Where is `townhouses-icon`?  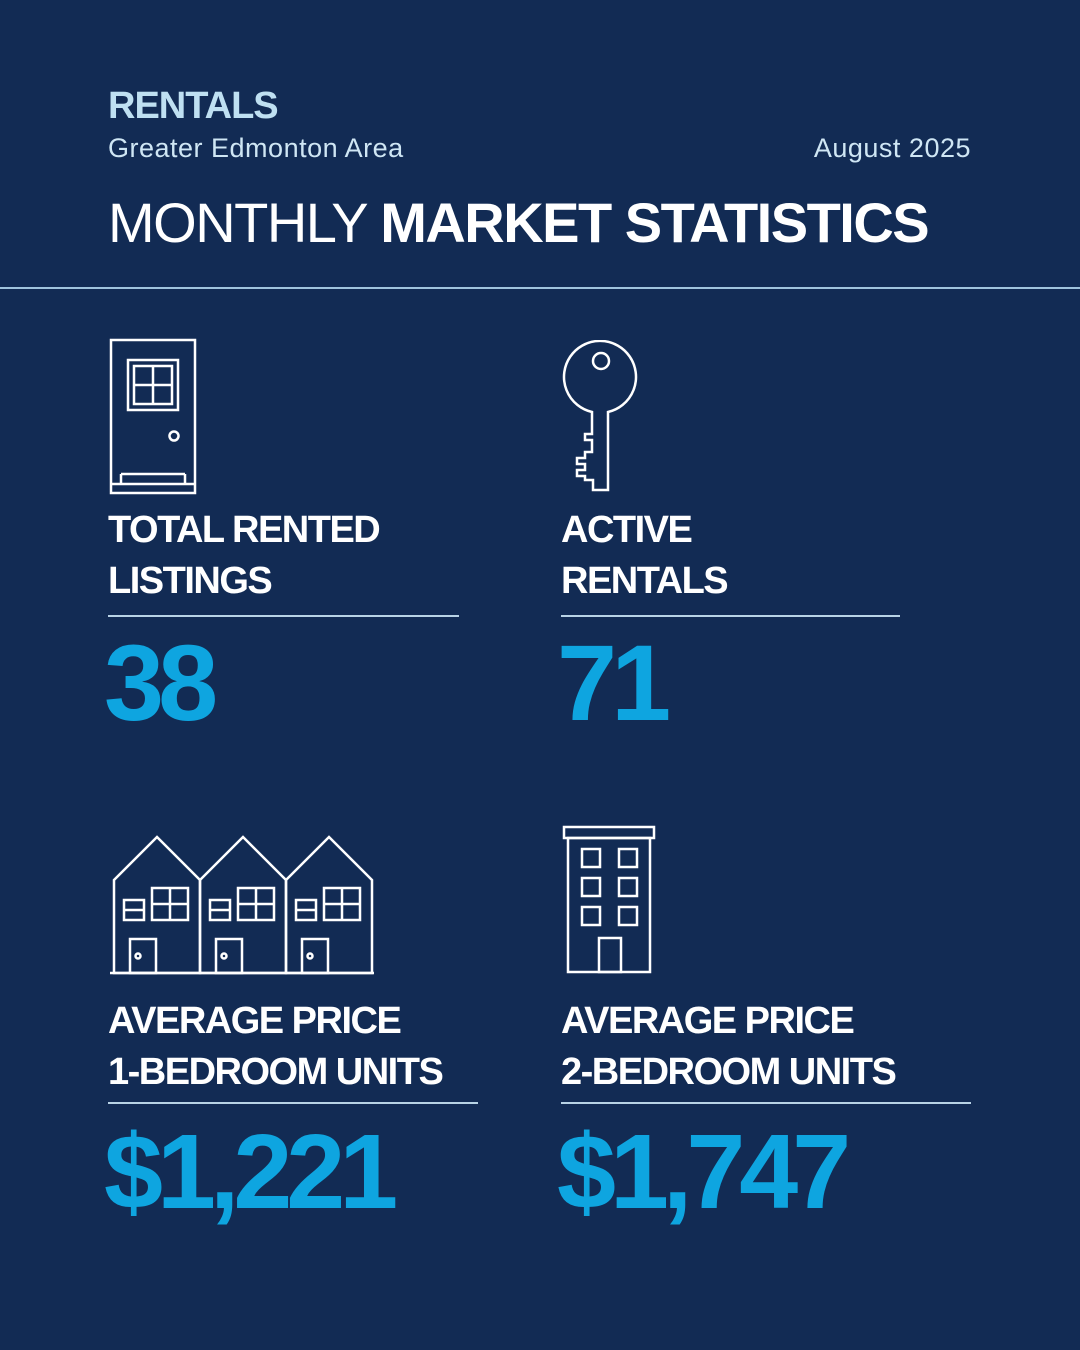
townhouses-icon is located at coordinates (242, 905).